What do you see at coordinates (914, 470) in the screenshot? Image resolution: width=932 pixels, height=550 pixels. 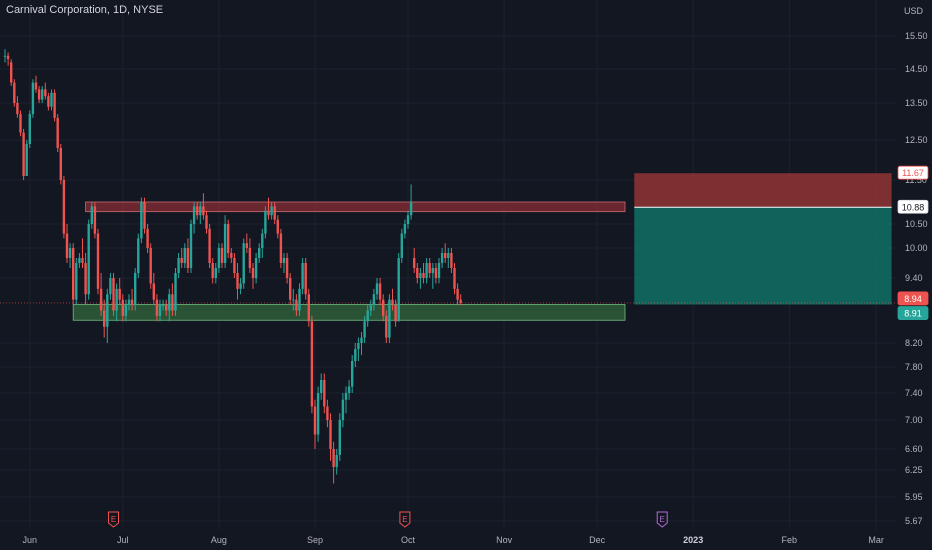 I see `price-tick-label: 6.25` at bounding box center [914, 470].